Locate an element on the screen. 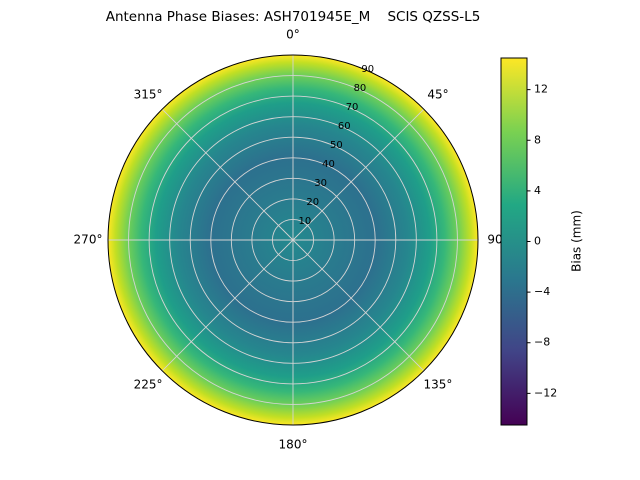 The image size is (640, 480). radial-tick-label: 70 is located at coordinates (352, 107).